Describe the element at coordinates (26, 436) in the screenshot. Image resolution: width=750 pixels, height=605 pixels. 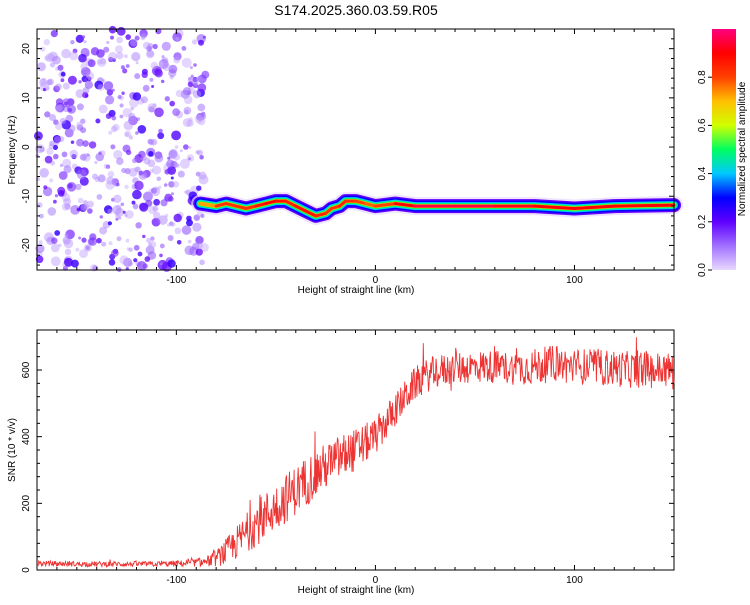
I see `snr-ytick-label: 400` at that location.